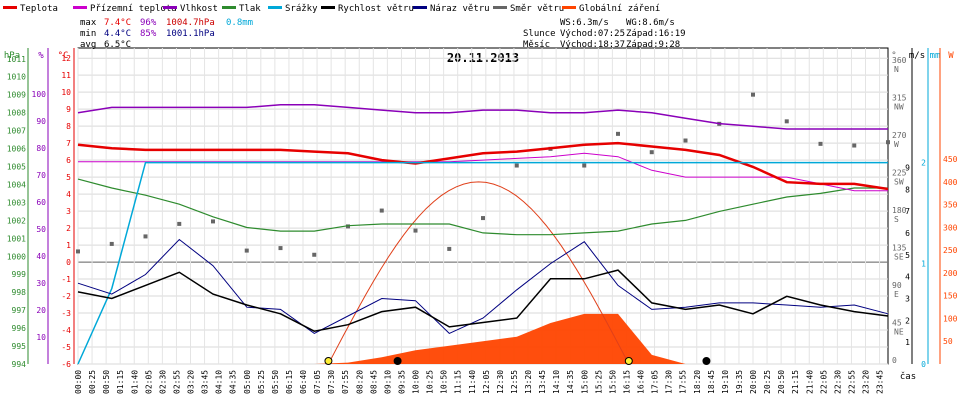 Image resolution: width=966 pixels, height=400 pixels. What do you see at coordinates (907, 189) in the screenshot?
I see `ms-tick: 8` at bounding box center [907, 189].